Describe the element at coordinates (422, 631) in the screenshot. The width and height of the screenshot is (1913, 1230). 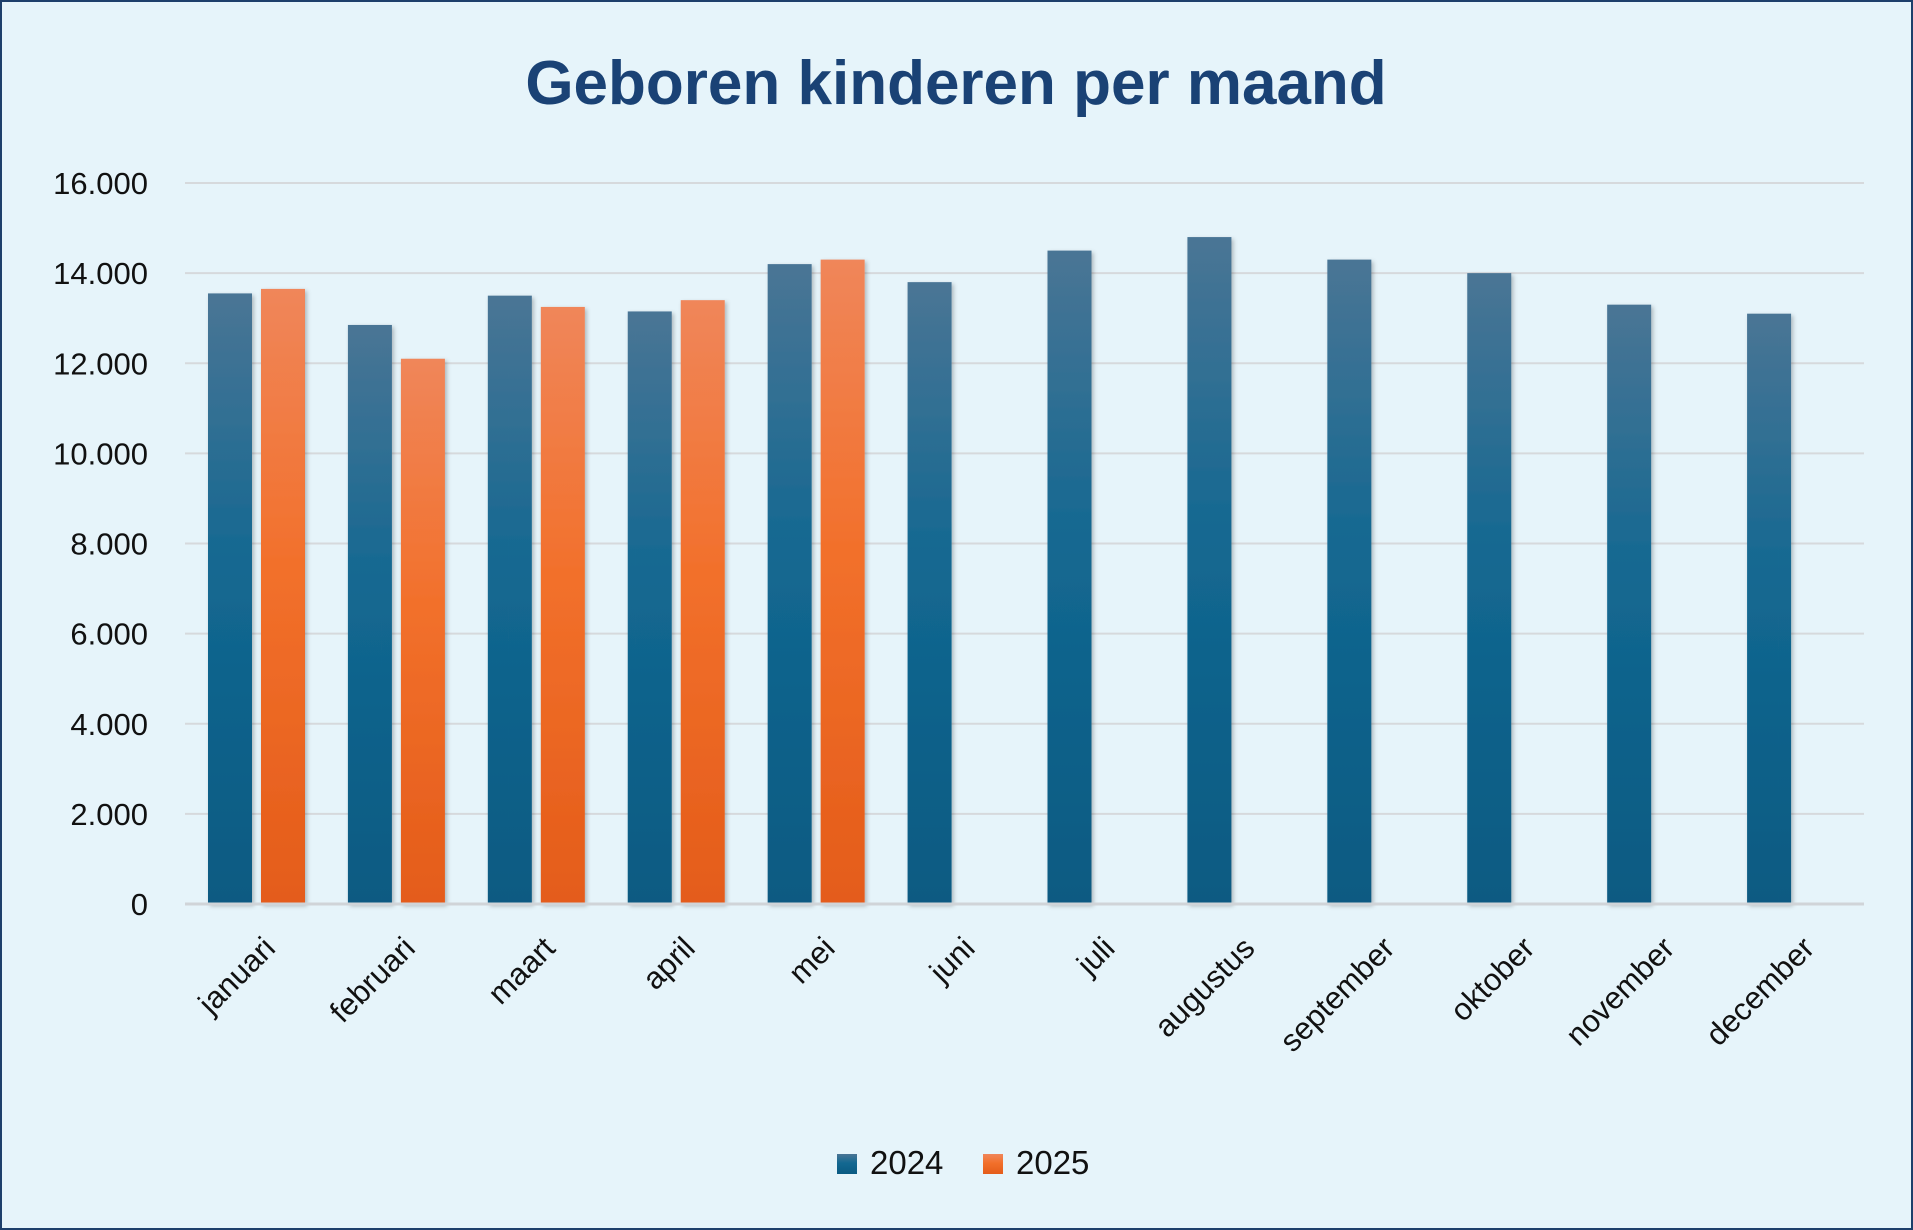
I see `bar-2025-februari` at that location.